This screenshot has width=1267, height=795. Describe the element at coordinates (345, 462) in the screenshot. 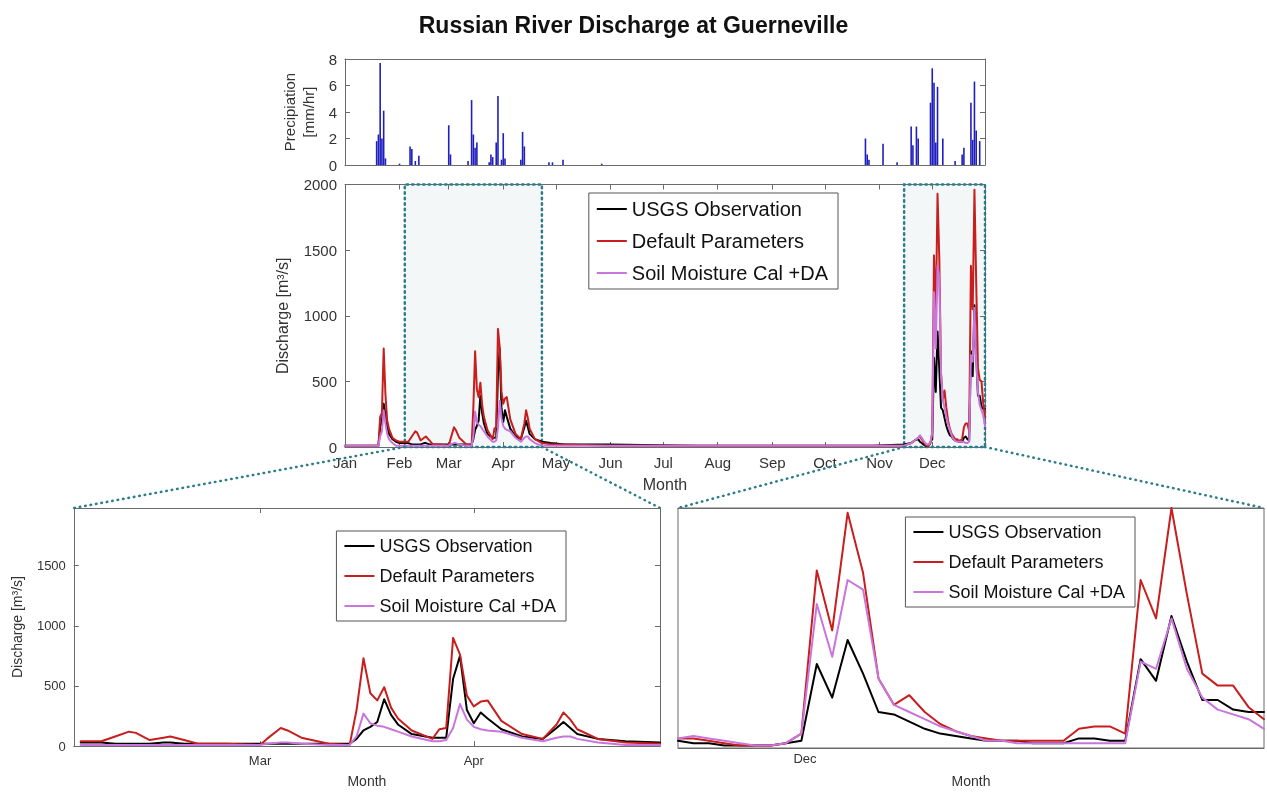

I see `x-tick-label: Jan` at that location.